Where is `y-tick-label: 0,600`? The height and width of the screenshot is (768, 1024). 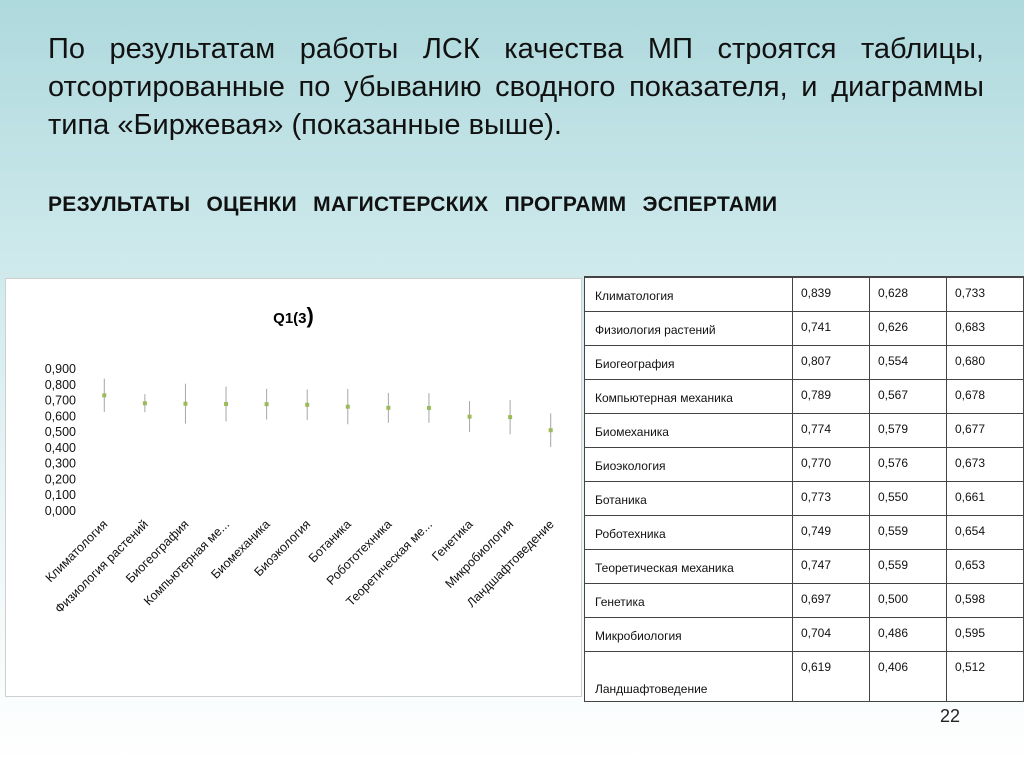
y-tick-label: 0,600 is located at coordinates (60, 416).